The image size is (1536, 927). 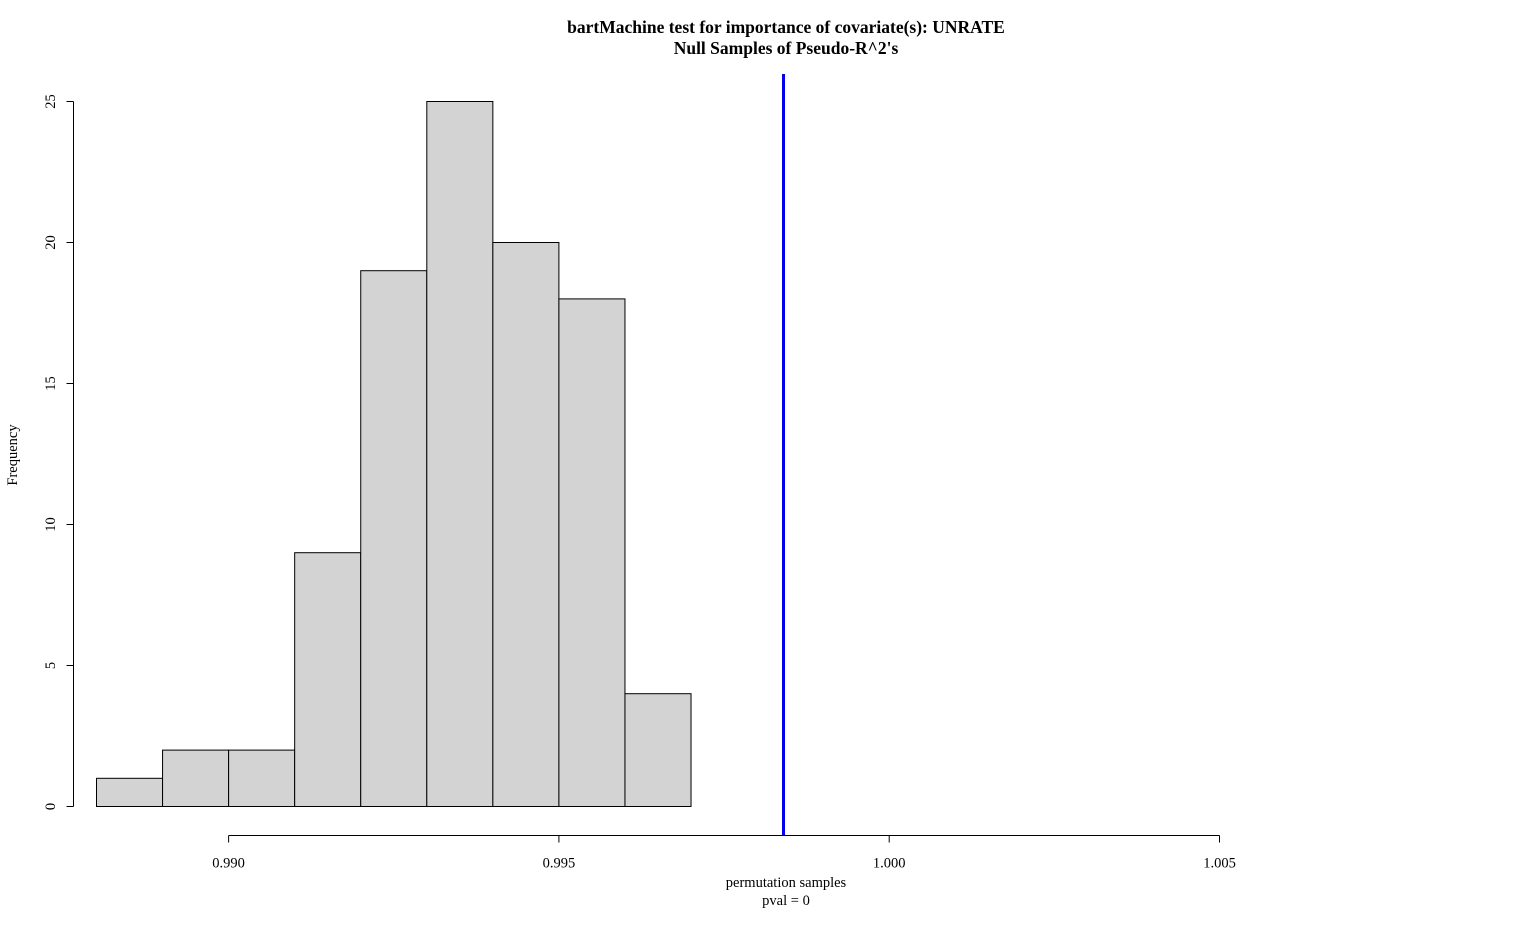 What do you see at coordinates (51, 524) in the screenshot?
I see `y-tick-label: 10` at bounding box center [51, 524].